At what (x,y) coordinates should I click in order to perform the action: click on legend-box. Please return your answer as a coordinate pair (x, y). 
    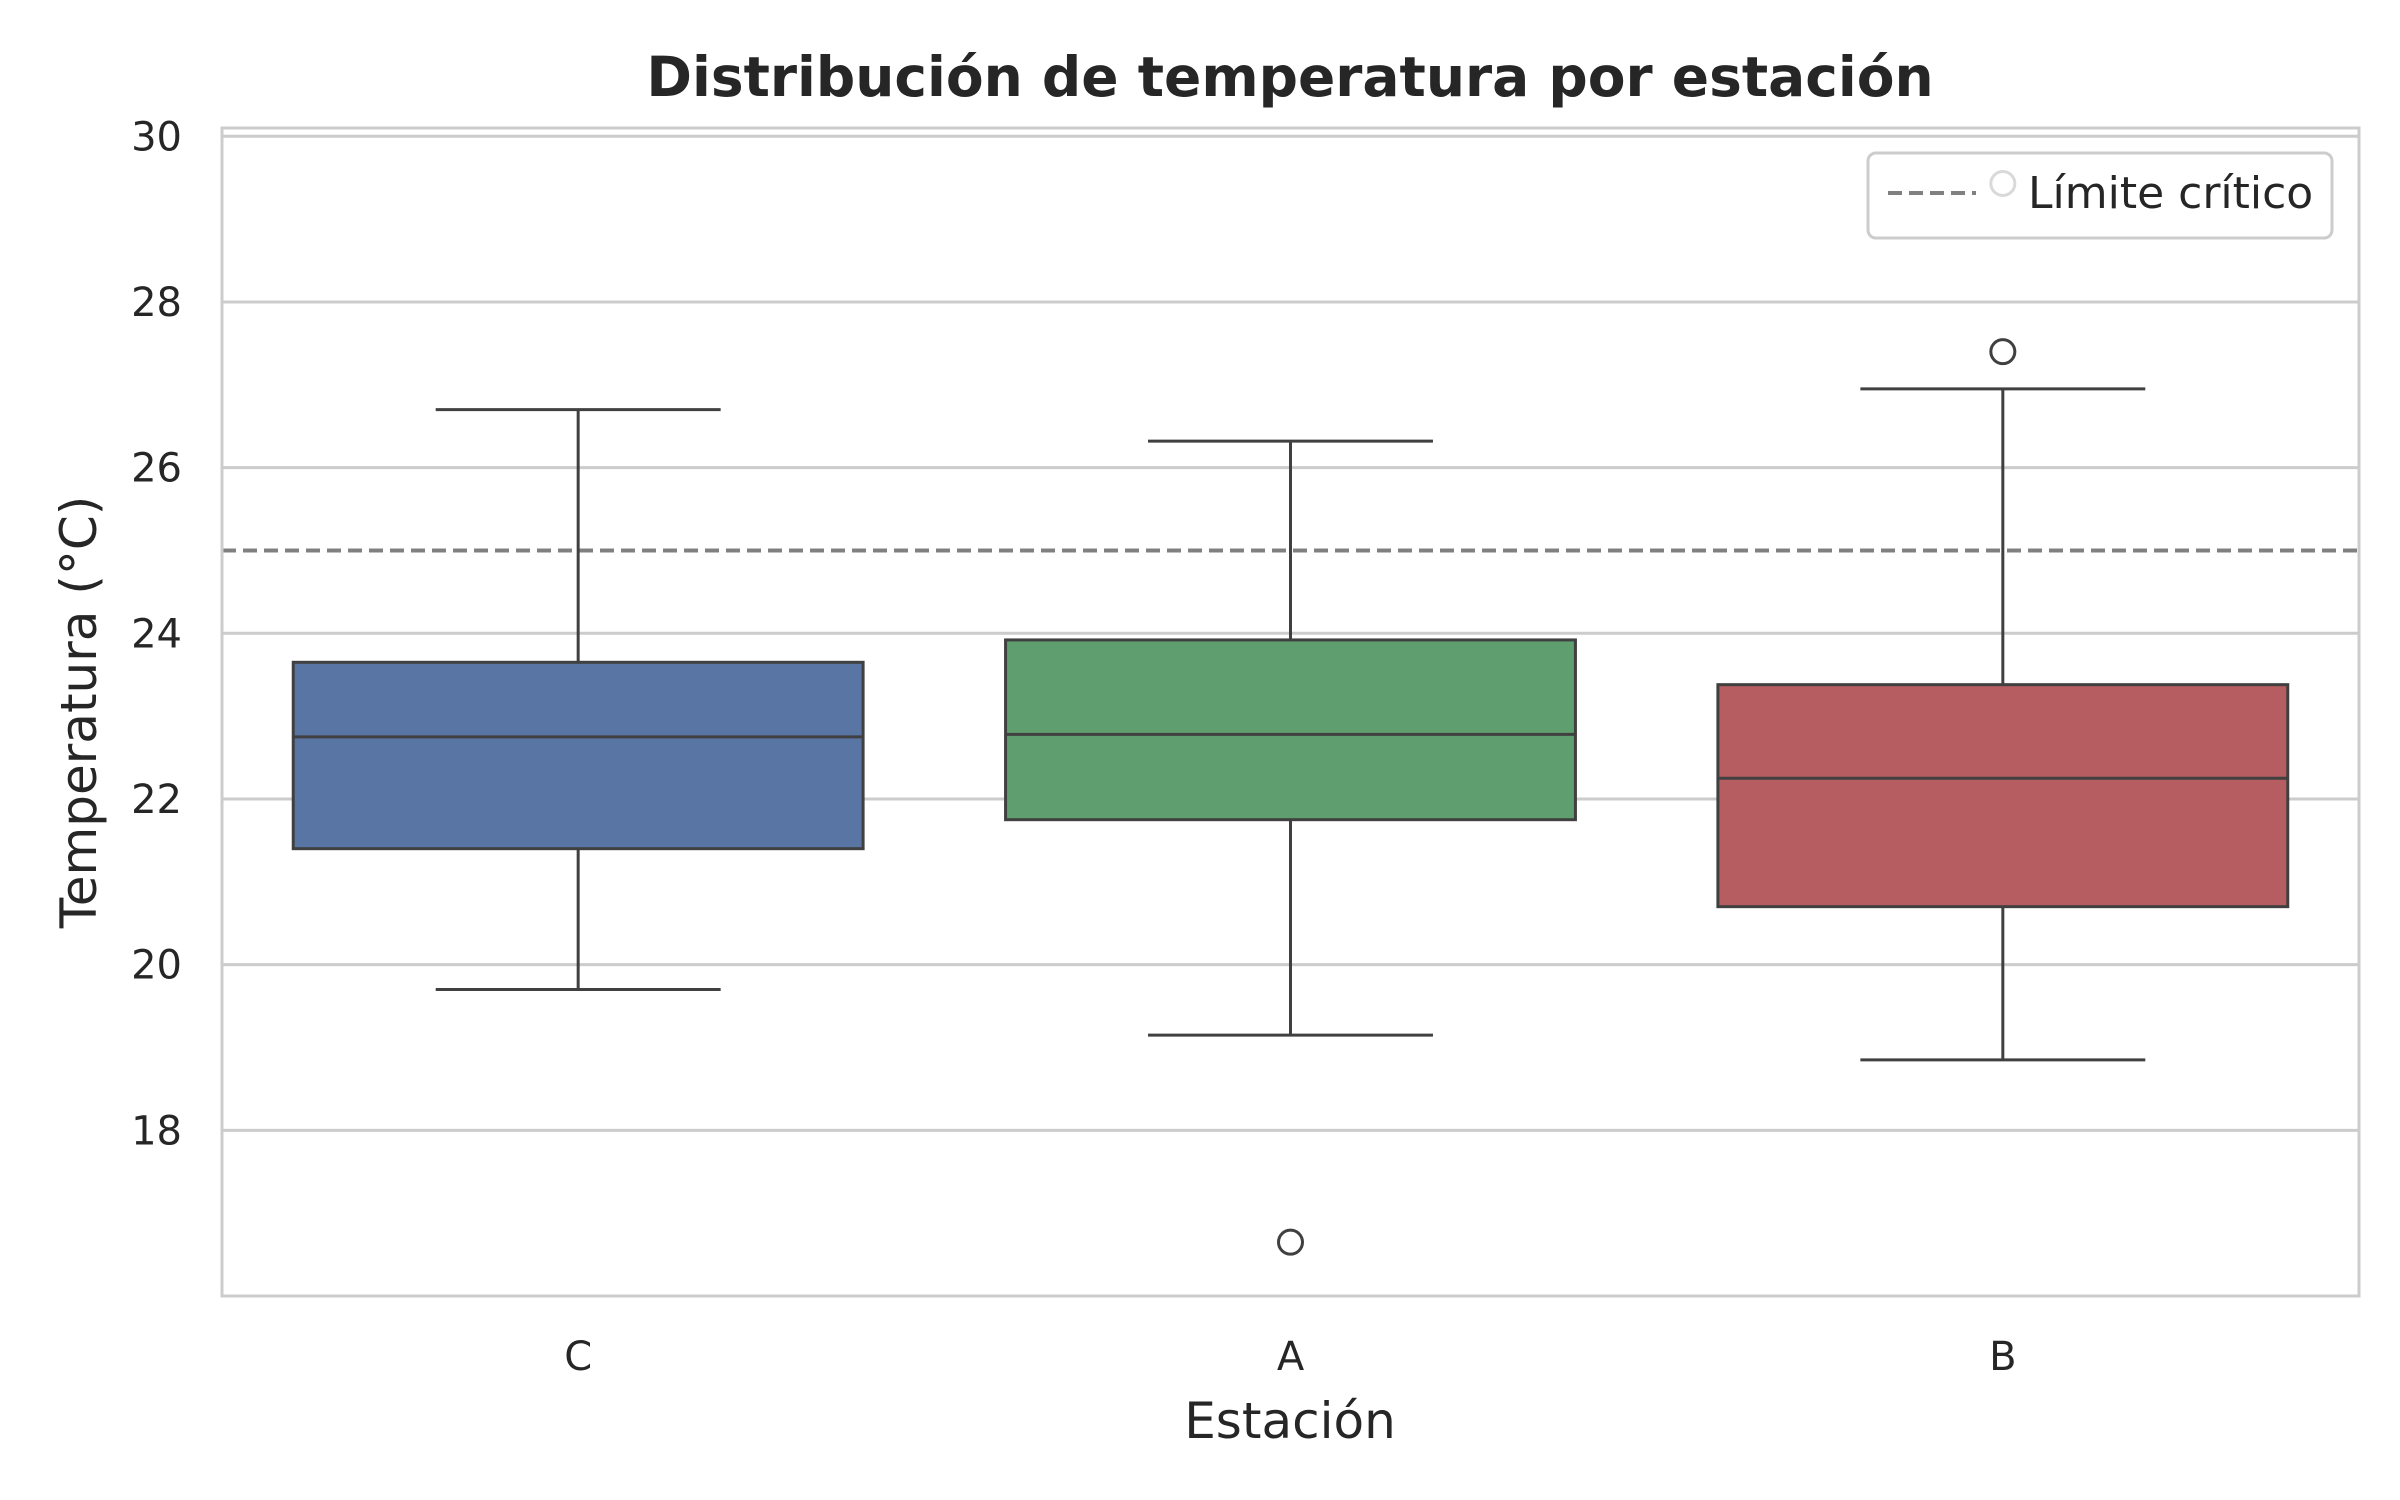
    Looking at the image, I should click on (2100, 195).